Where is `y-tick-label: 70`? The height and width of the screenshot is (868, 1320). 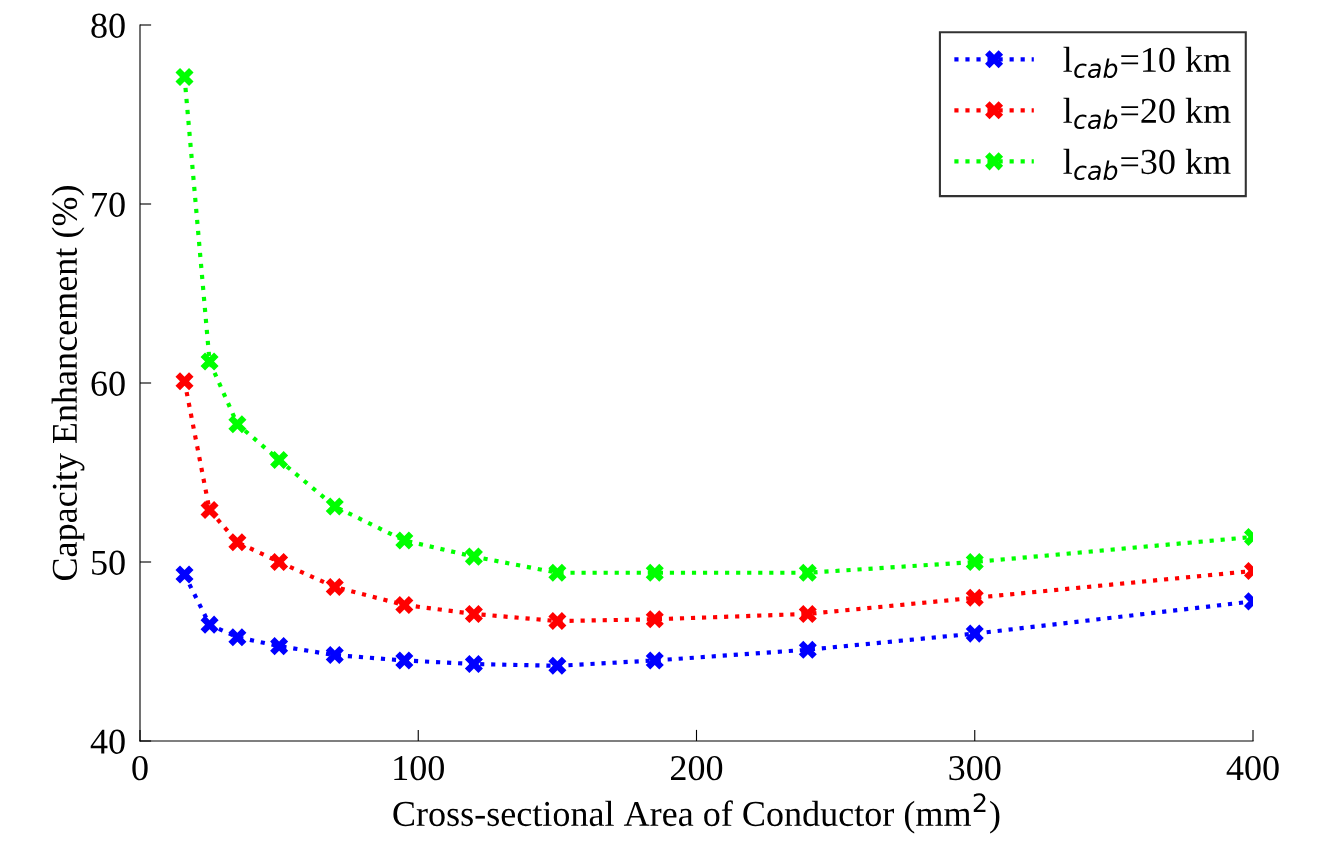 y-tick-label: 70 is located at coordinates (108, 204).